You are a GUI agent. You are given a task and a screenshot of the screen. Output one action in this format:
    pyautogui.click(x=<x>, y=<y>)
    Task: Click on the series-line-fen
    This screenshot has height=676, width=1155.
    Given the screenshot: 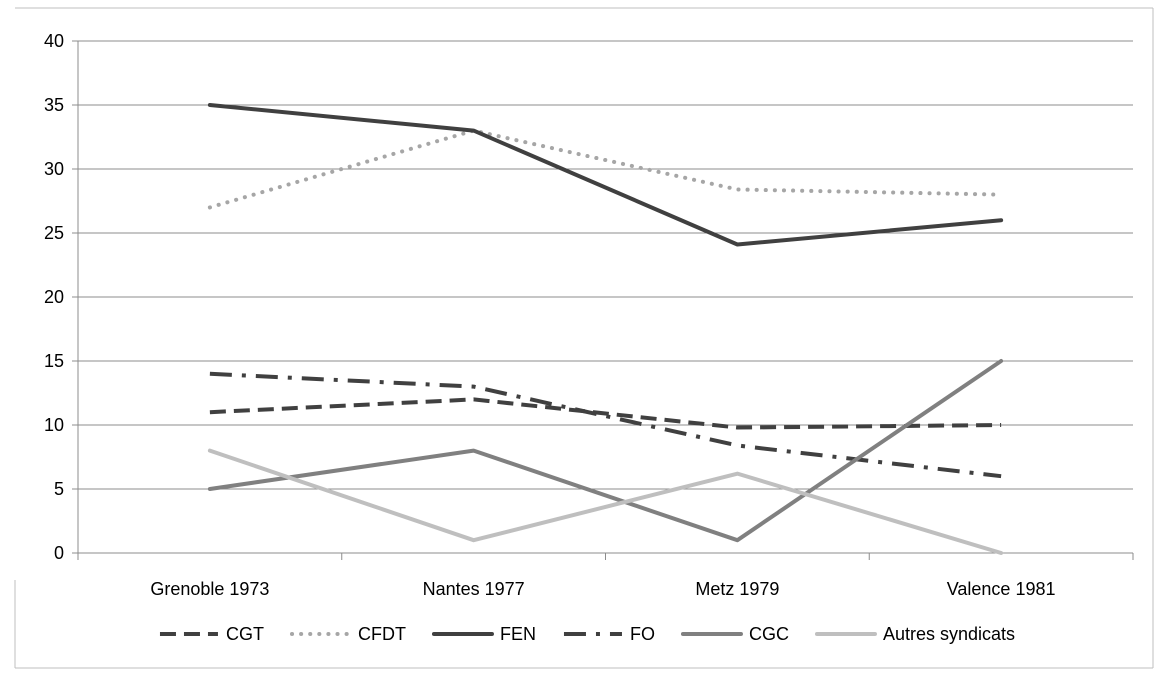 What is the action you would take?
    pyautogui.click(x=605, y=175)
    